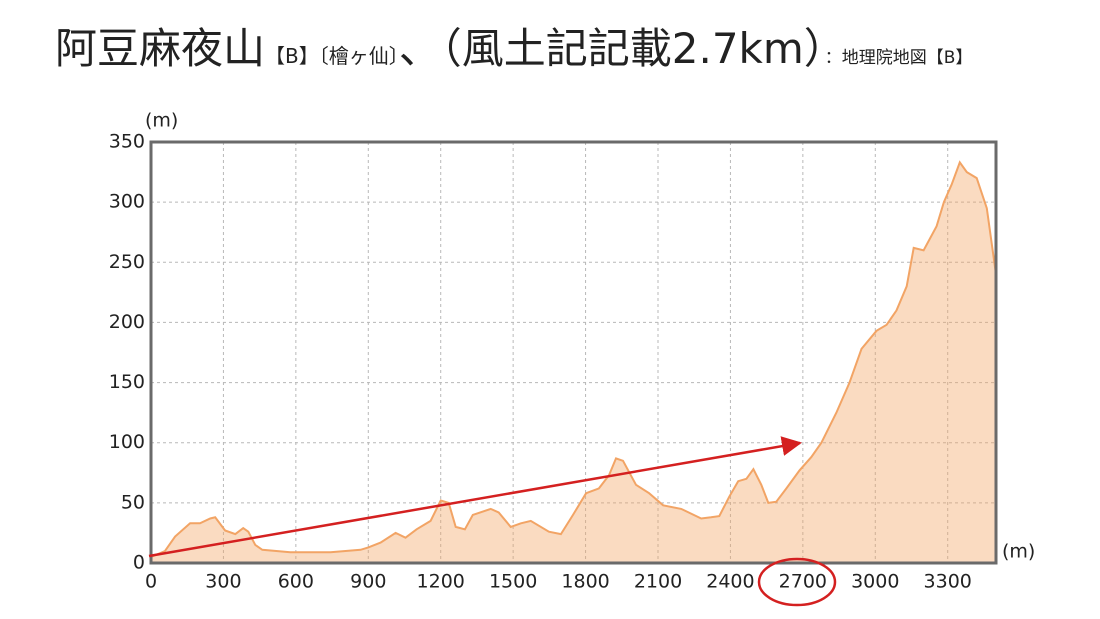 The image size is (1100, 619). What do you see at coordinates (127, 142) in the screenshot?
I see `y-tick-label: 350` at bounding box center [127, 142].